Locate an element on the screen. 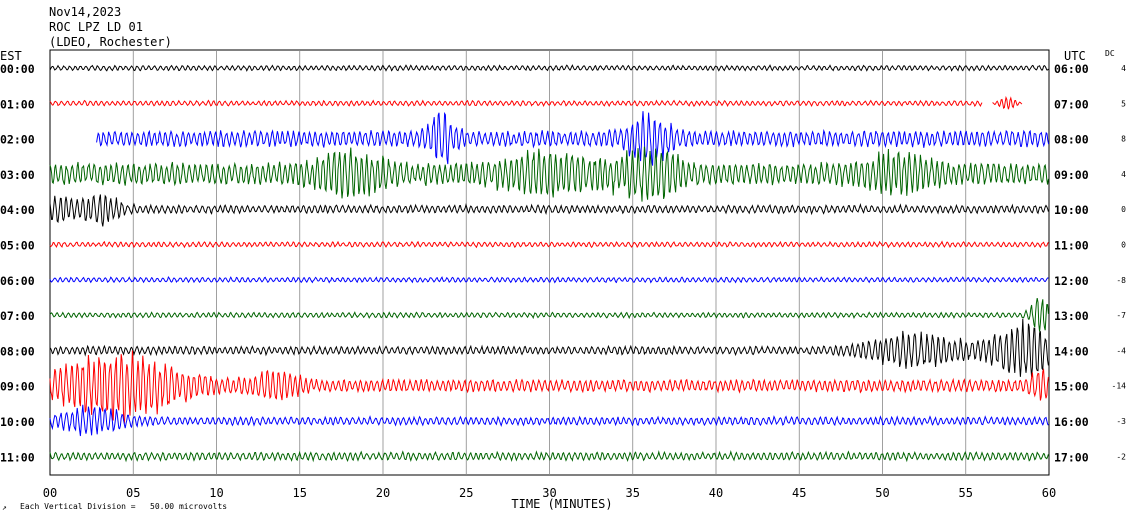  x-tick-label: 15 is located at coordinates (300, 493).